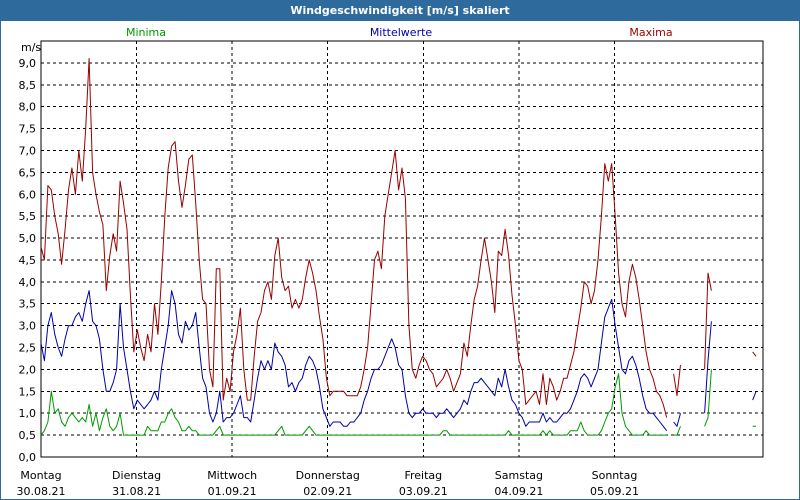 Image resolution: width=800 pixels, height=500 pixels. I want to click on y-tick-label: 8,5, so click(28, 85).